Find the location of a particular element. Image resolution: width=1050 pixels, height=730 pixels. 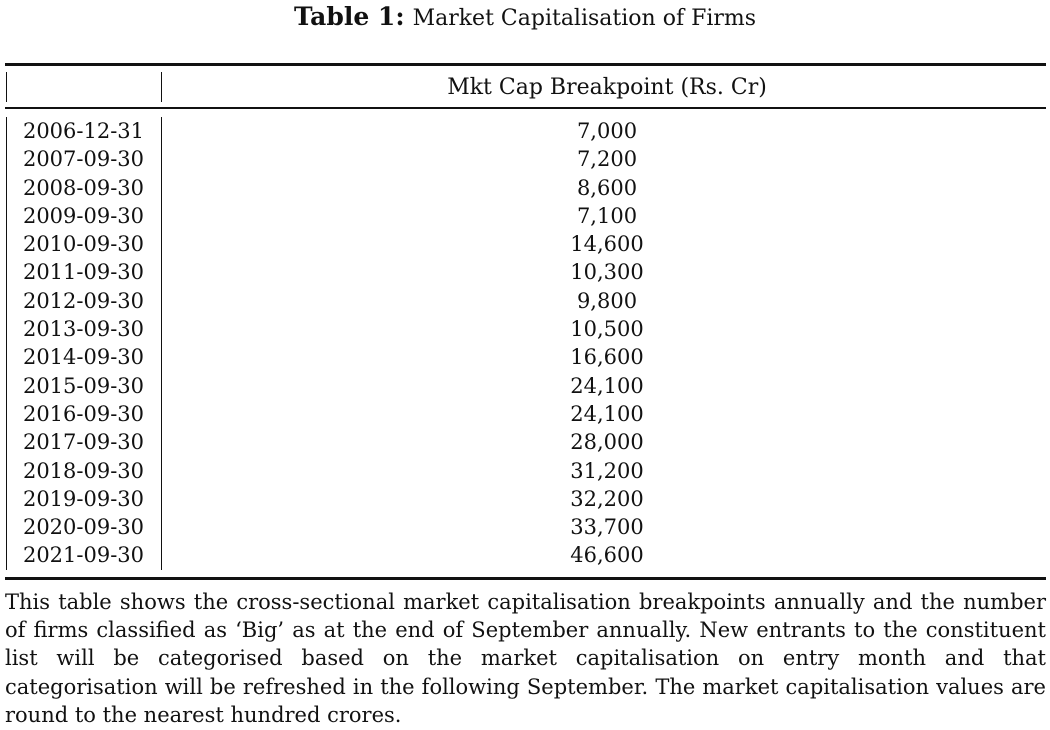

breakpoint-value-cell: 14,600 is located at coordinates (607, 244).